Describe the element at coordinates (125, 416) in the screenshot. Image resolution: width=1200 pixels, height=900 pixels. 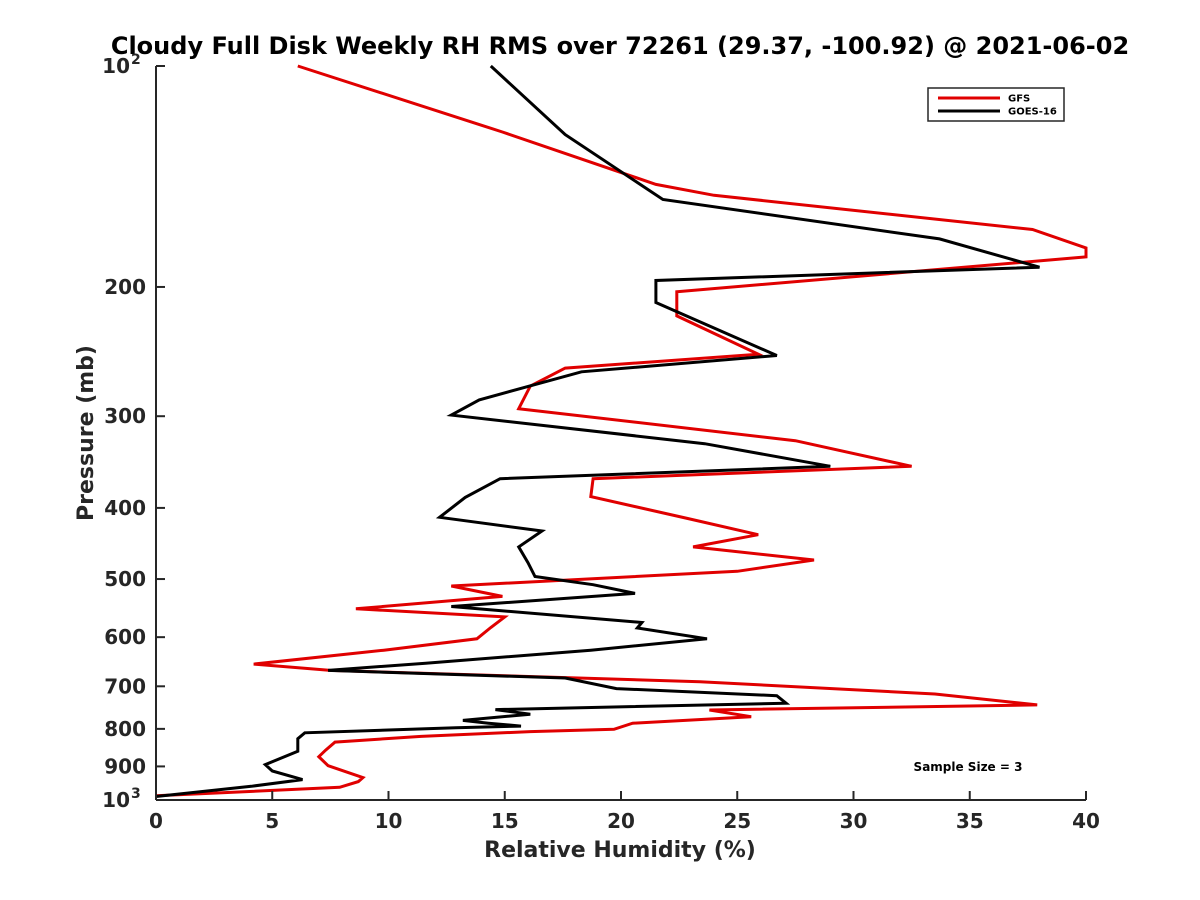
I see `y-tick-label: 300` at that location.